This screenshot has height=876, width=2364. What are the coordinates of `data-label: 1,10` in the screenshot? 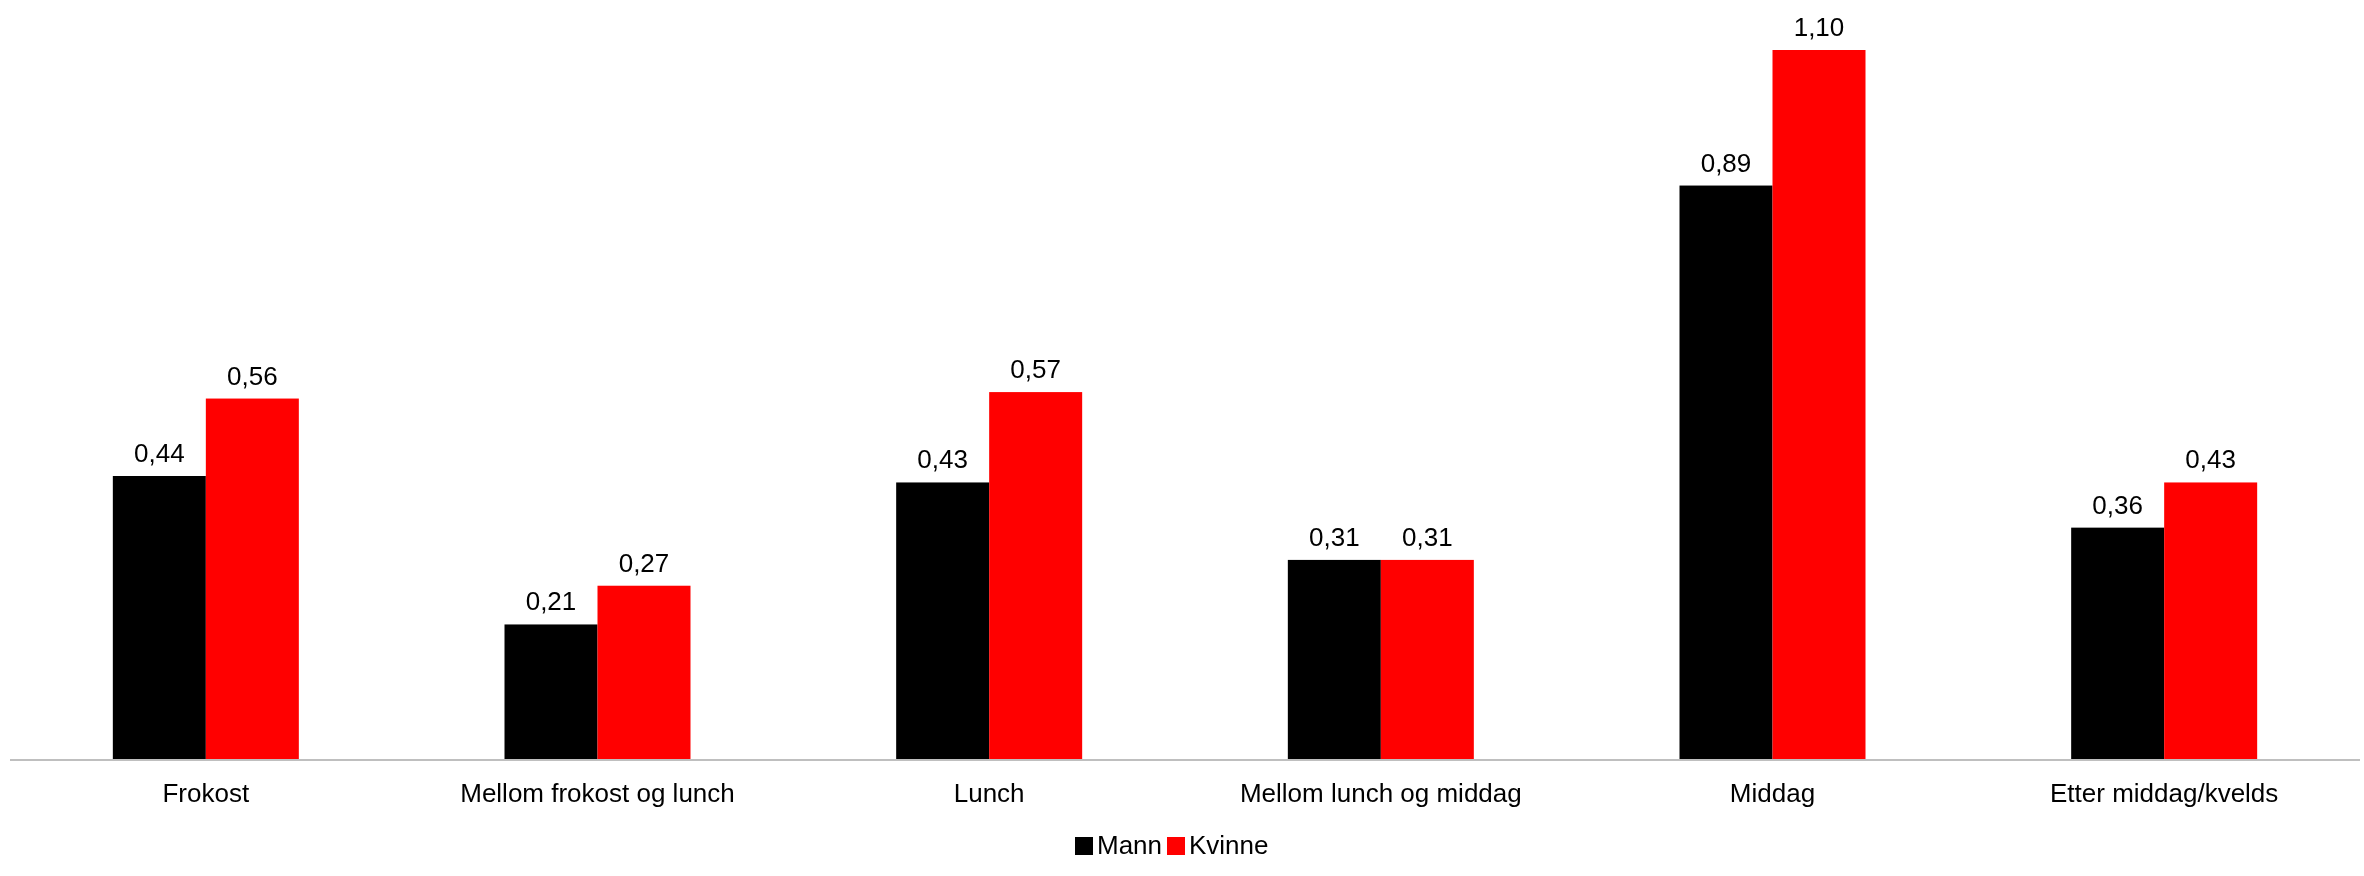 It's located at (1819, 27).